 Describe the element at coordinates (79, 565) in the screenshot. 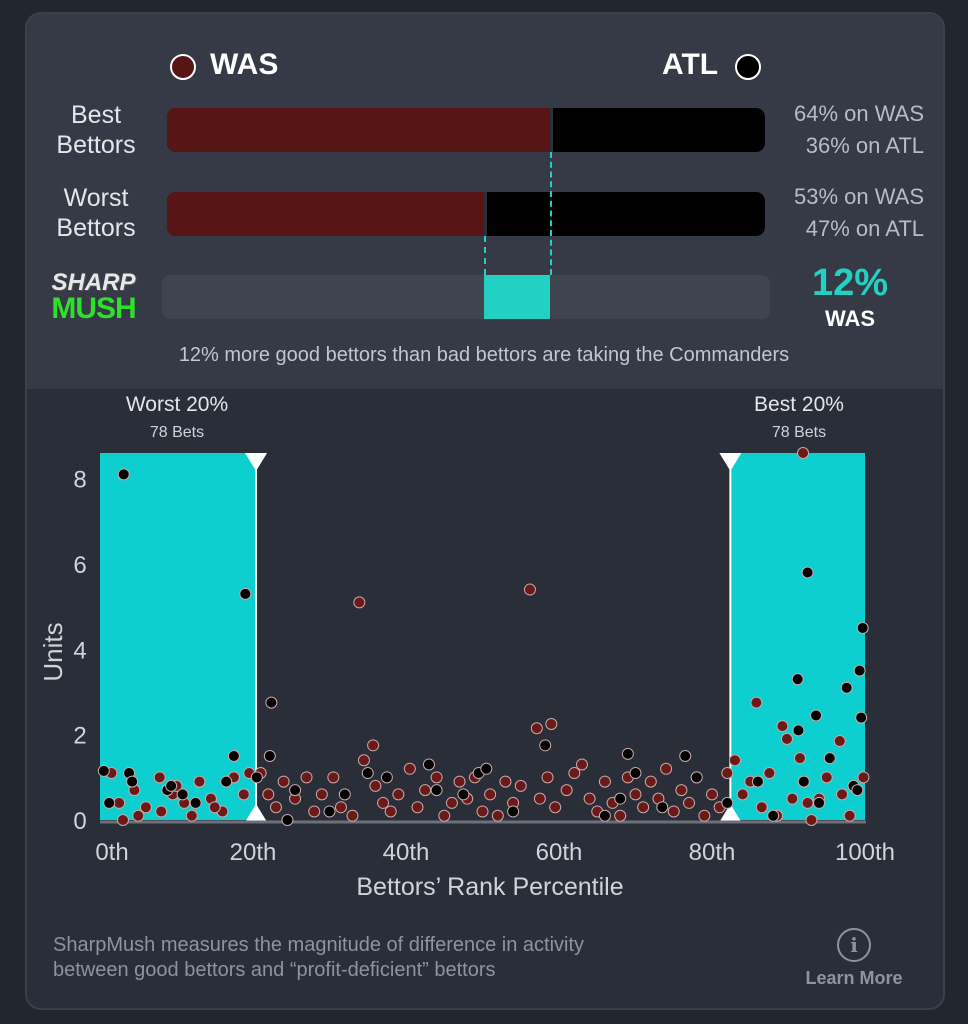

I see `y-tick-label: 6` at that location.